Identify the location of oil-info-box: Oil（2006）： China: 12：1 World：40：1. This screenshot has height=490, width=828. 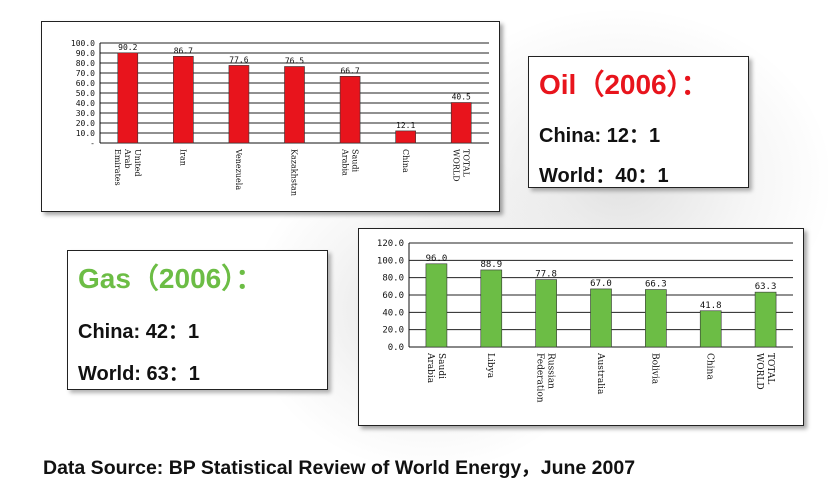
(638, 122).